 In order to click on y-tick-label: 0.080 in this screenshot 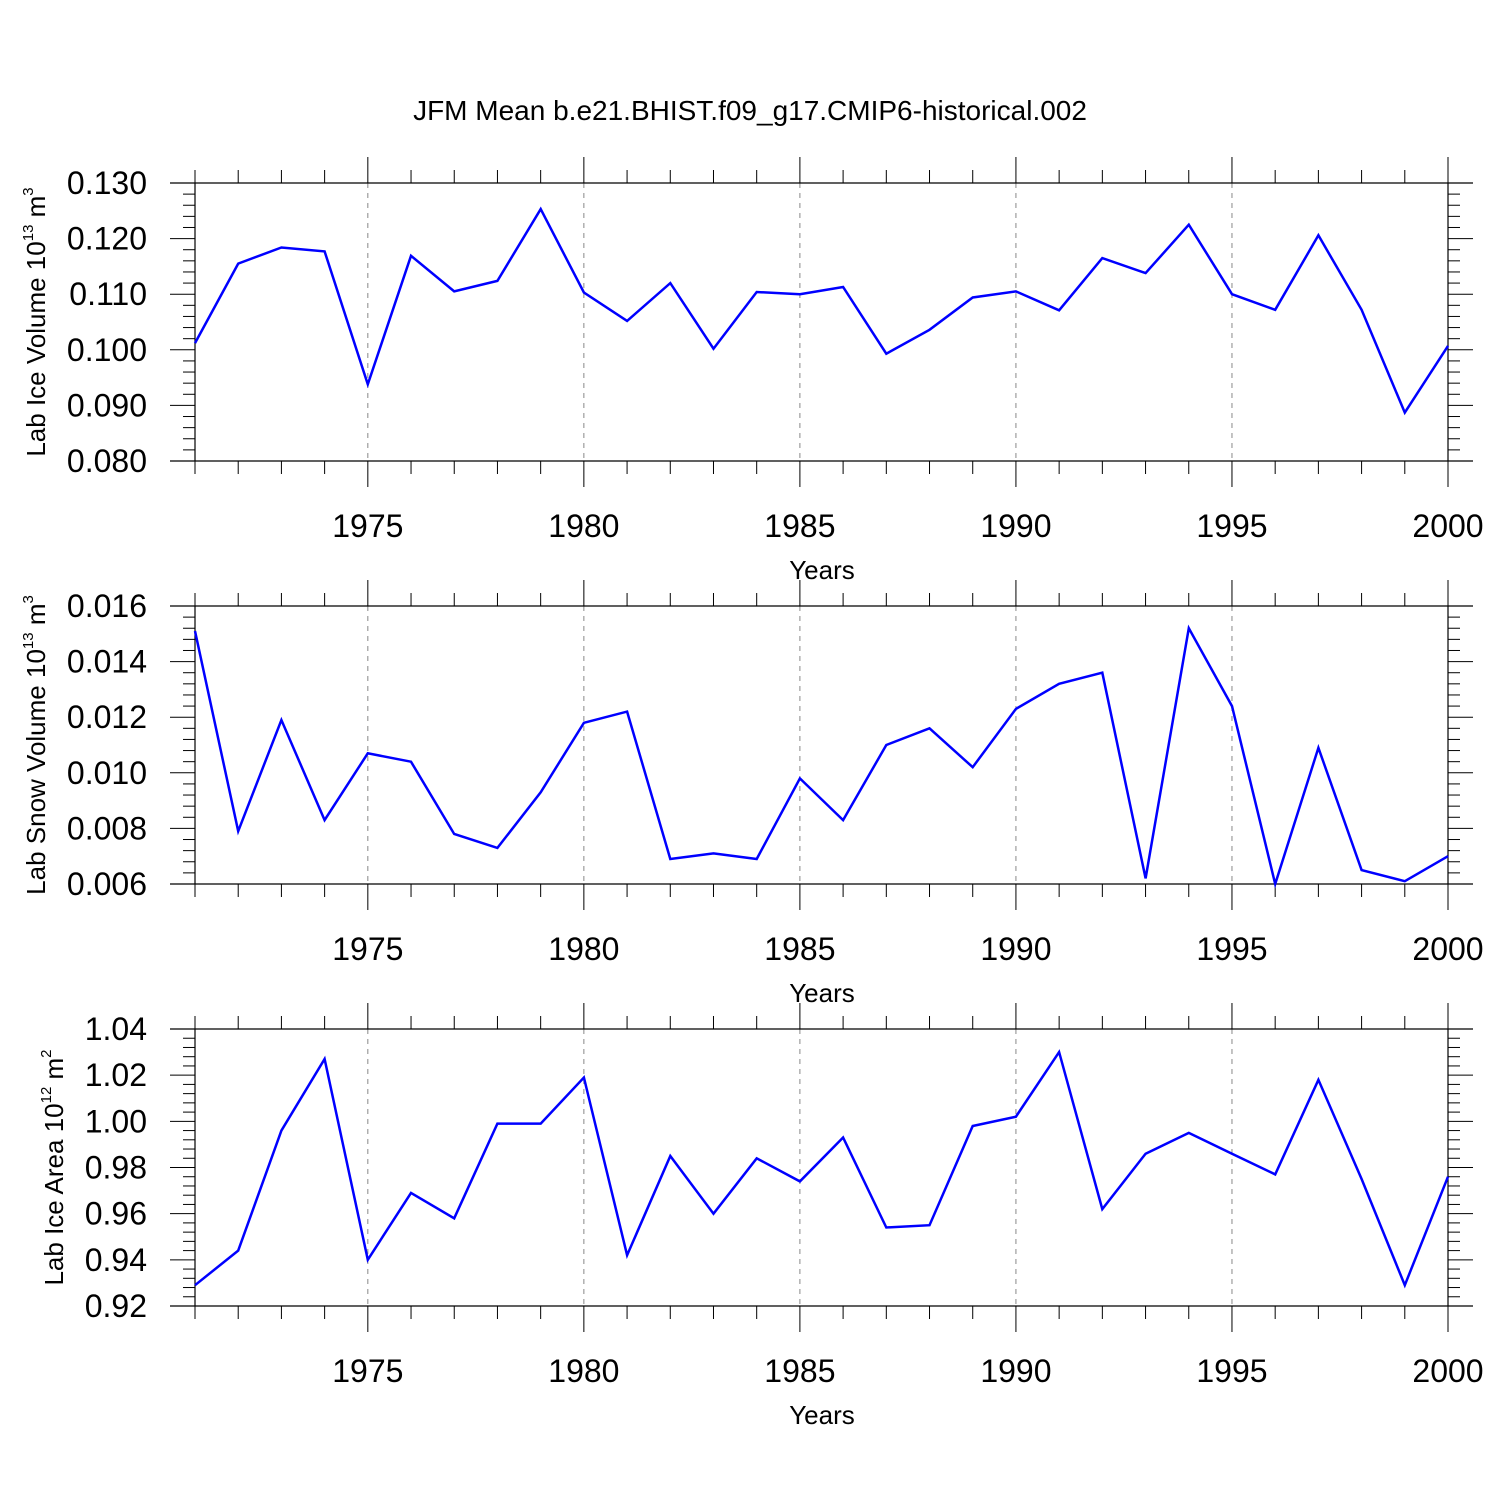, I will do `click(107, 461)`.